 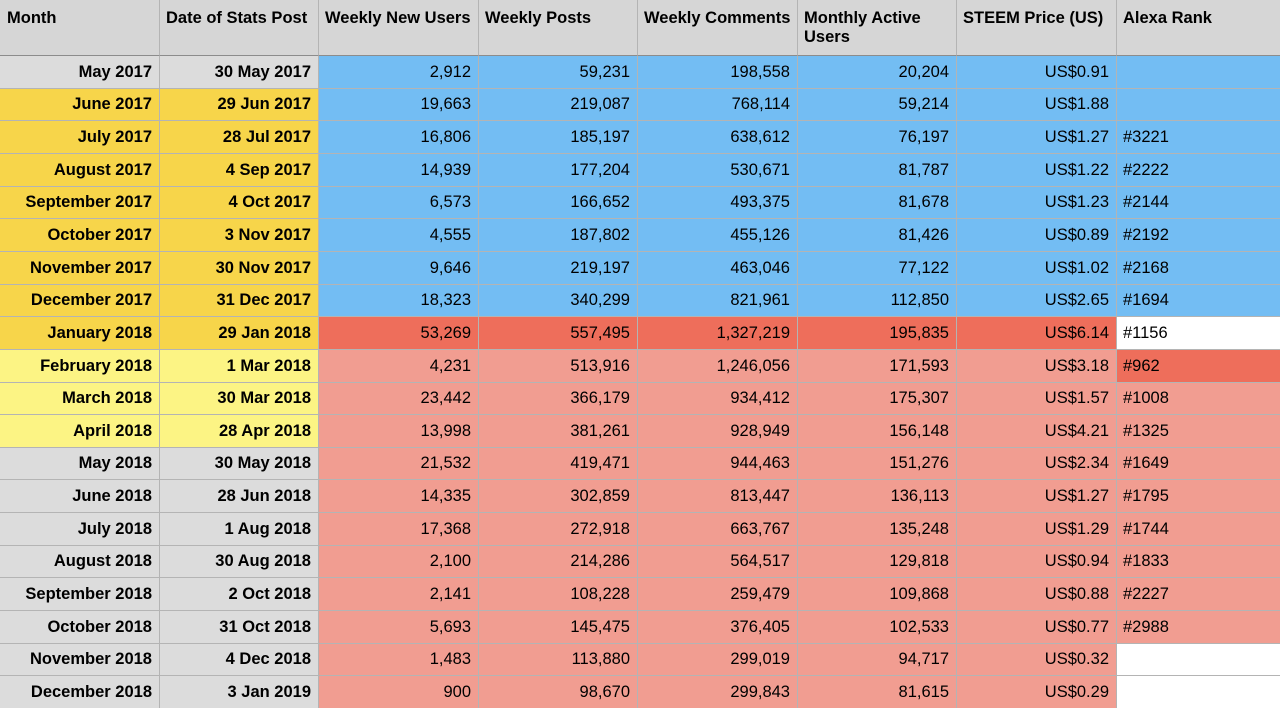 I want to click on weekly-new-users-cell: 14,939, so click(x=399, y=170).